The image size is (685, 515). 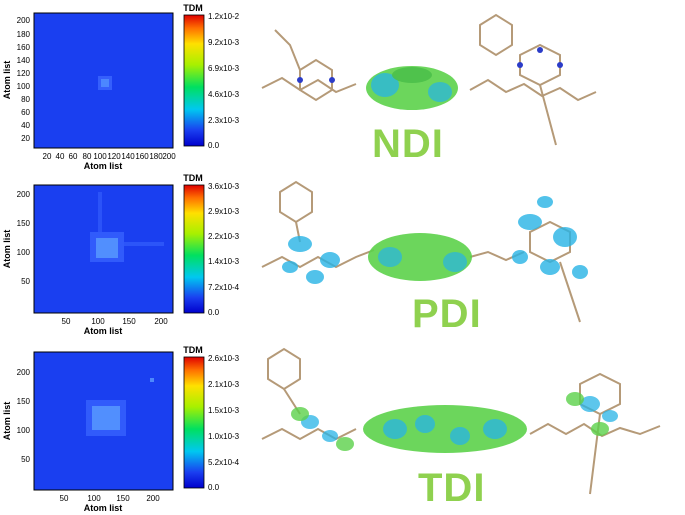 What do you see at coordinates (153, 498) in the screenshot?
I see `tdi-xtick: 200` at bounding box center [153, 498].